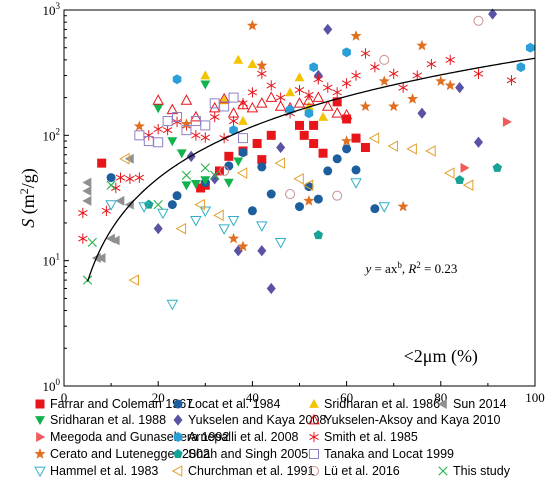  Describe the element at coordinates (243, 437) in the screenshot. I see `legend-label: Arnepalli et al. 2008` at that location.